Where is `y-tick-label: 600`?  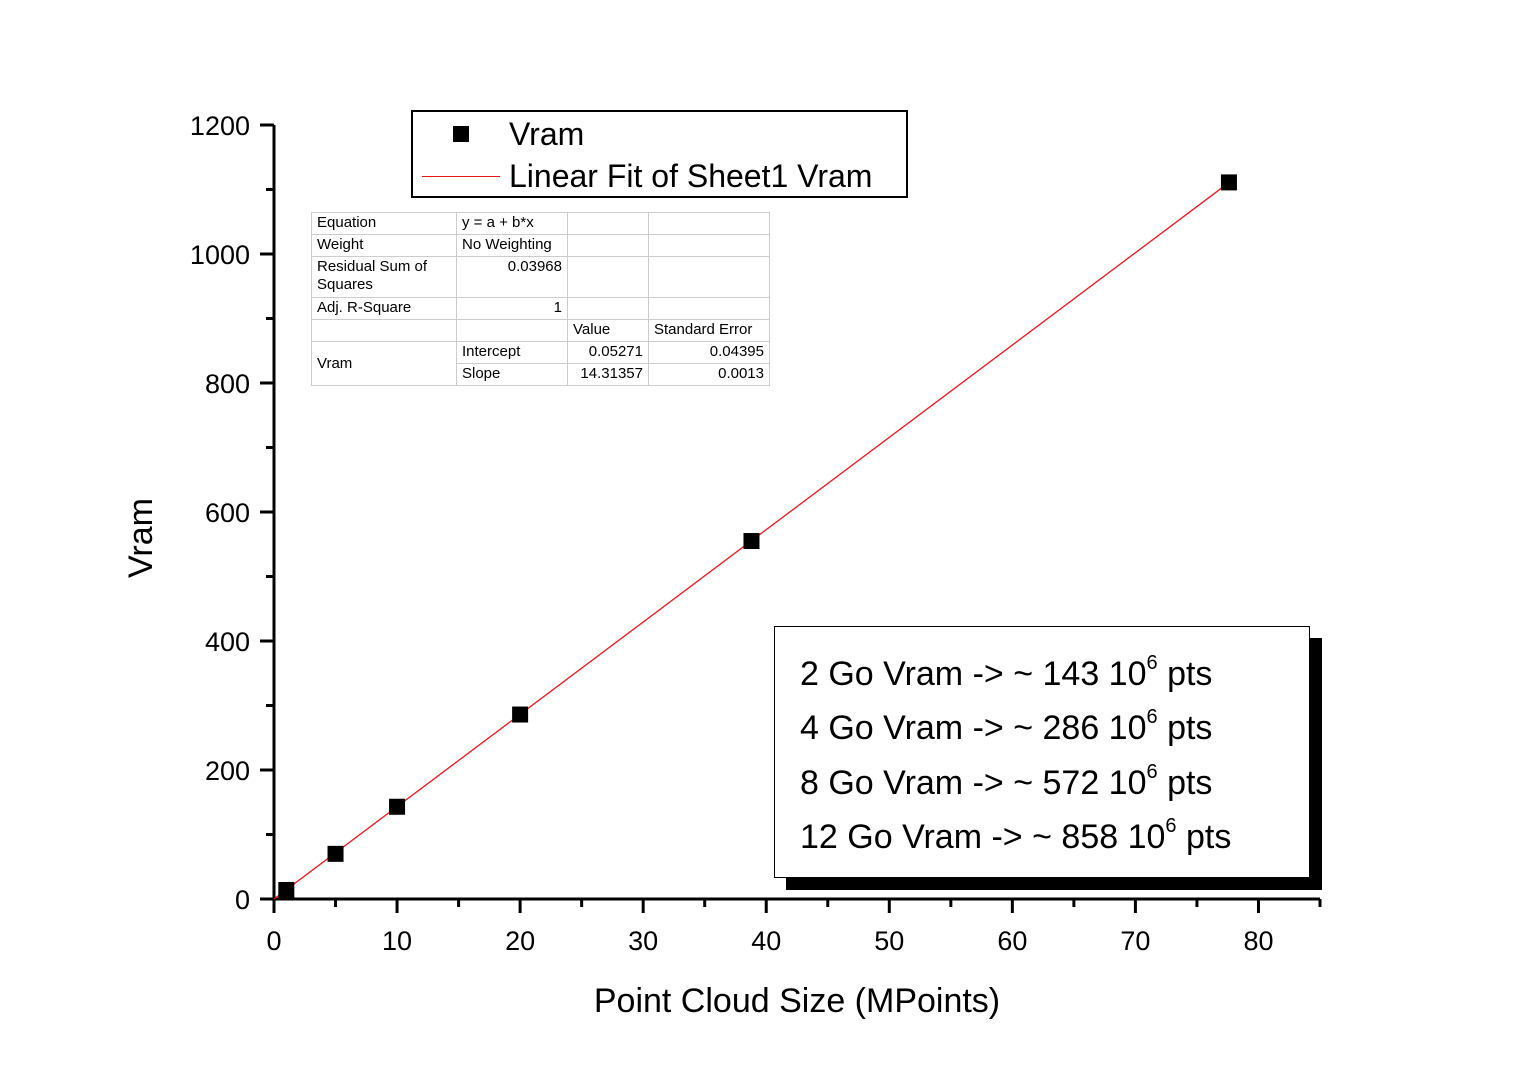
y-tick-label: 600 is located at coordinates (227, 513).